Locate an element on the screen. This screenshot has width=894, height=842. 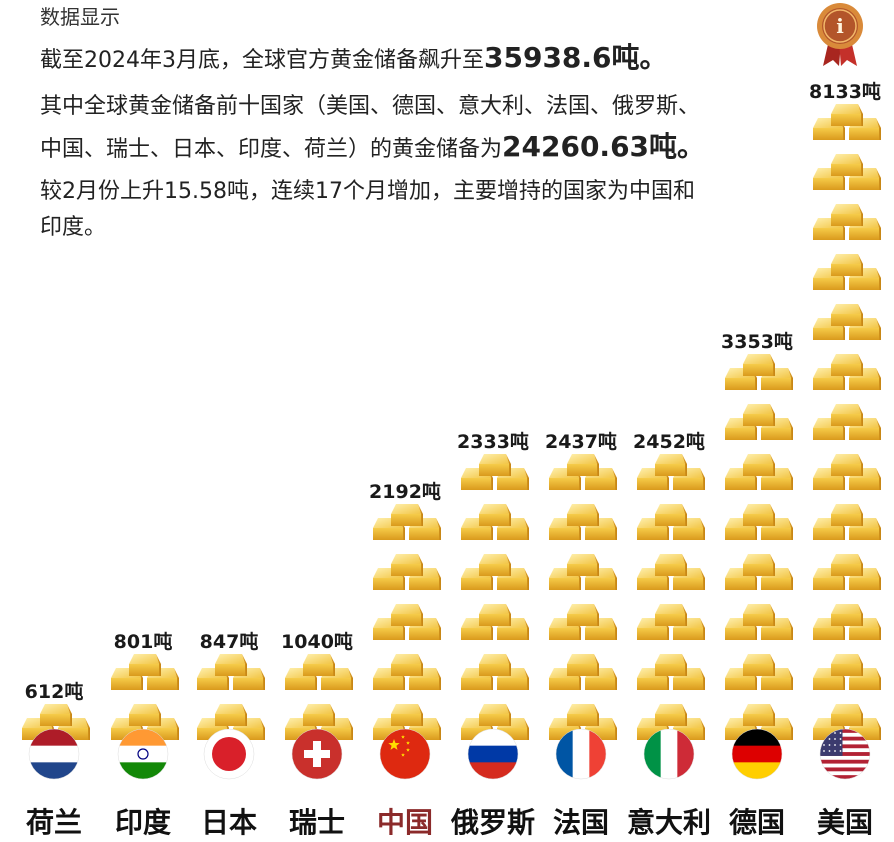
value-label: 2333吨 is located at coordinates (493, 441).